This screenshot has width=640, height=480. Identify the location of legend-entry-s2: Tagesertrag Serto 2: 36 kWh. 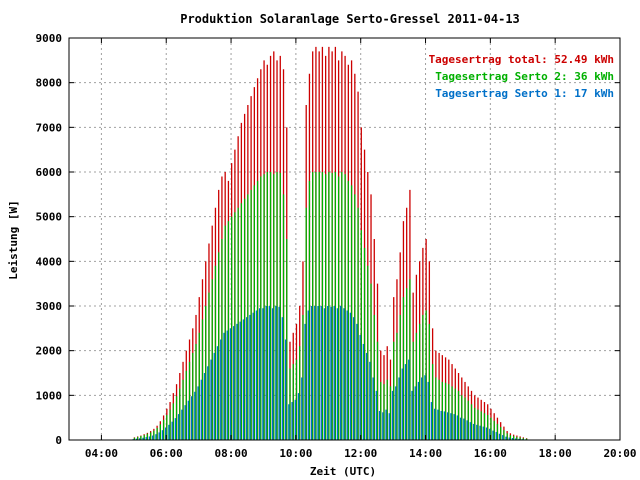
(524, 76).